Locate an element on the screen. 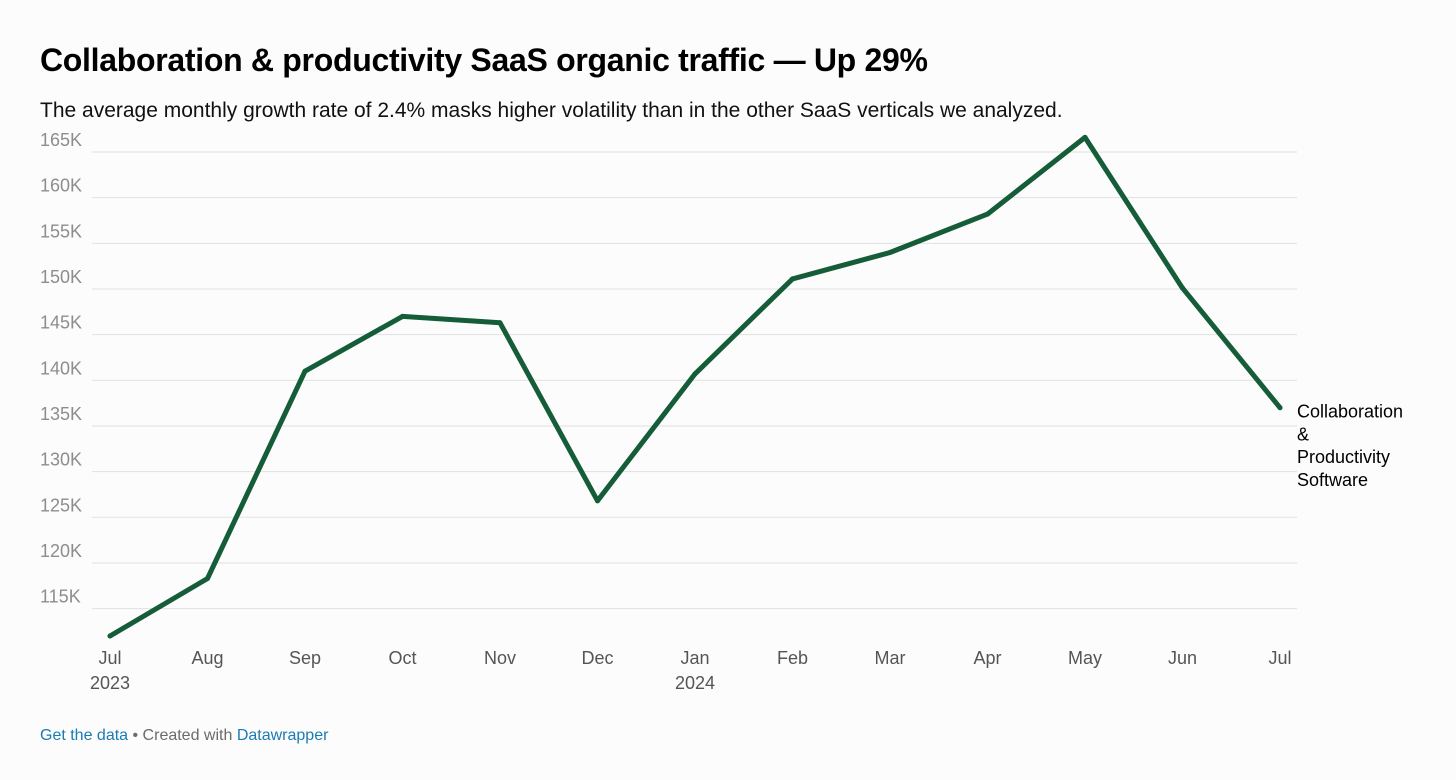 The height and width of the screenshot is (780, 1456). series-end-label-line: Software is located at coordinates (1332, 480).